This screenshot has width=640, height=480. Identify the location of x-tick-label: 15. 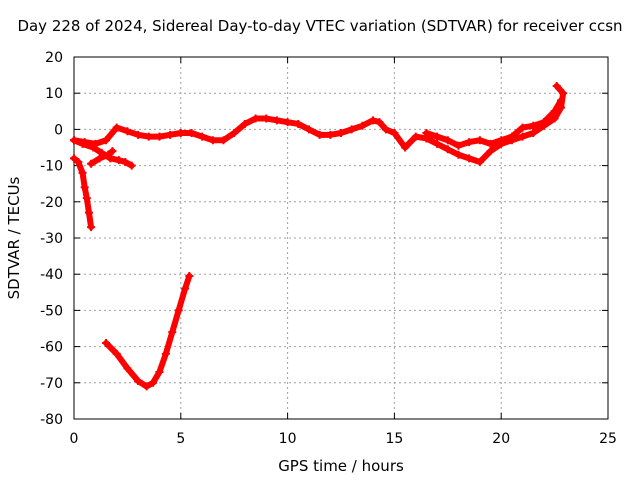
(394, 439).